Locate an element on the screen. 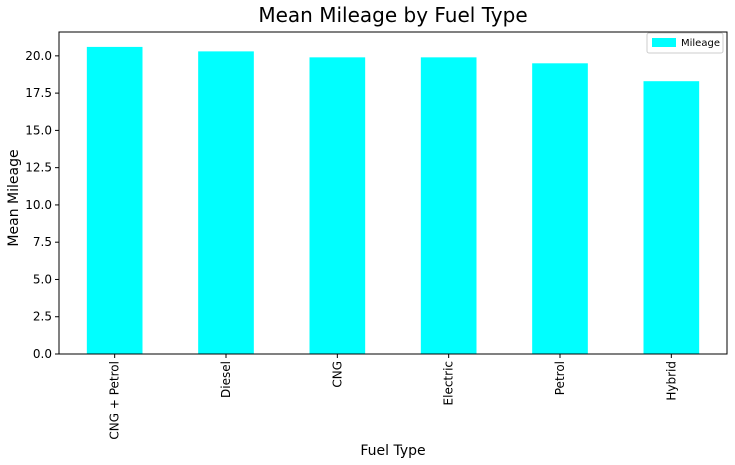 This screenshot has width=735, height=465. y-axis-ticks: 0.0 2.5 5.0 7.5 10.0 12.5 15.0 17.5 20.0 is located at coordinates (42, 205).